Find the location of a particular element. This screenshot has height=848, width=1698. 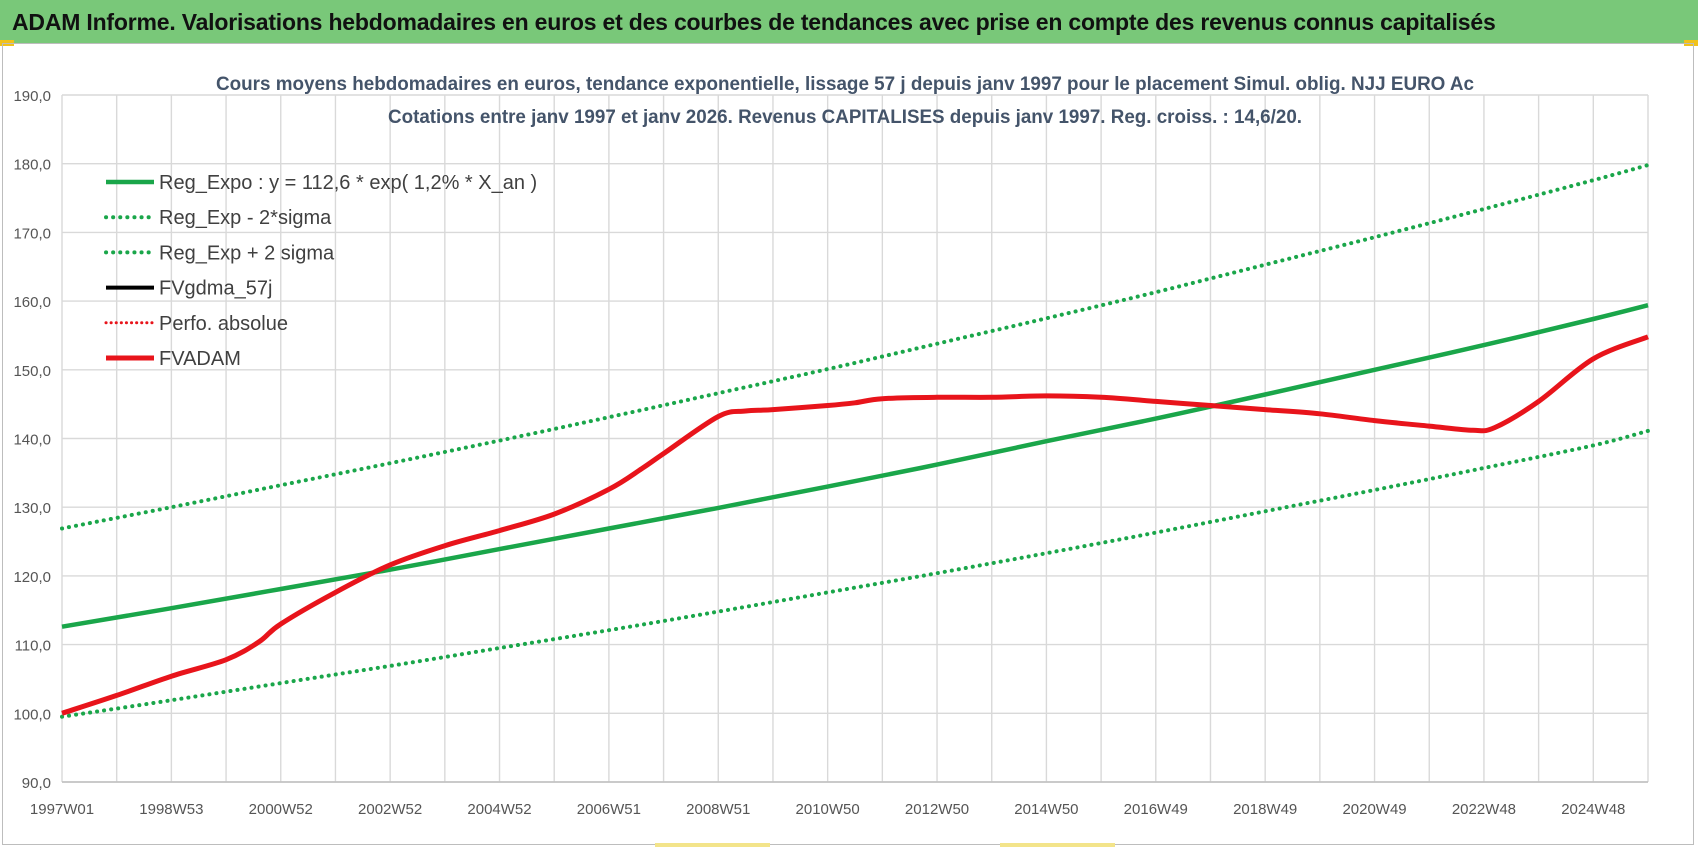

y-tick-label: 190,0 is located at coordinates (32, 96).